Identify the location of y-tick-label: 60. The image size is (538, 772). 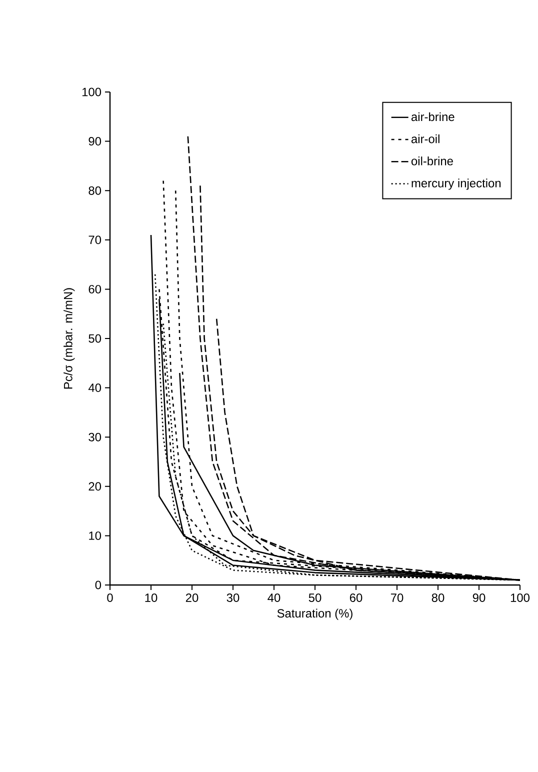
(95, 289).